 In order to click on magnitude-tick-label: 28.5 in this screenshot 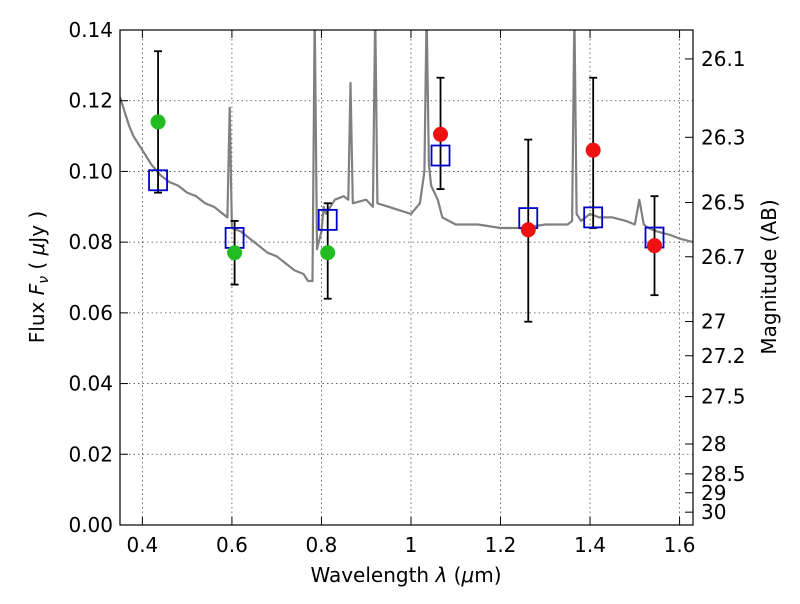, I will do `click(723, 474)`.